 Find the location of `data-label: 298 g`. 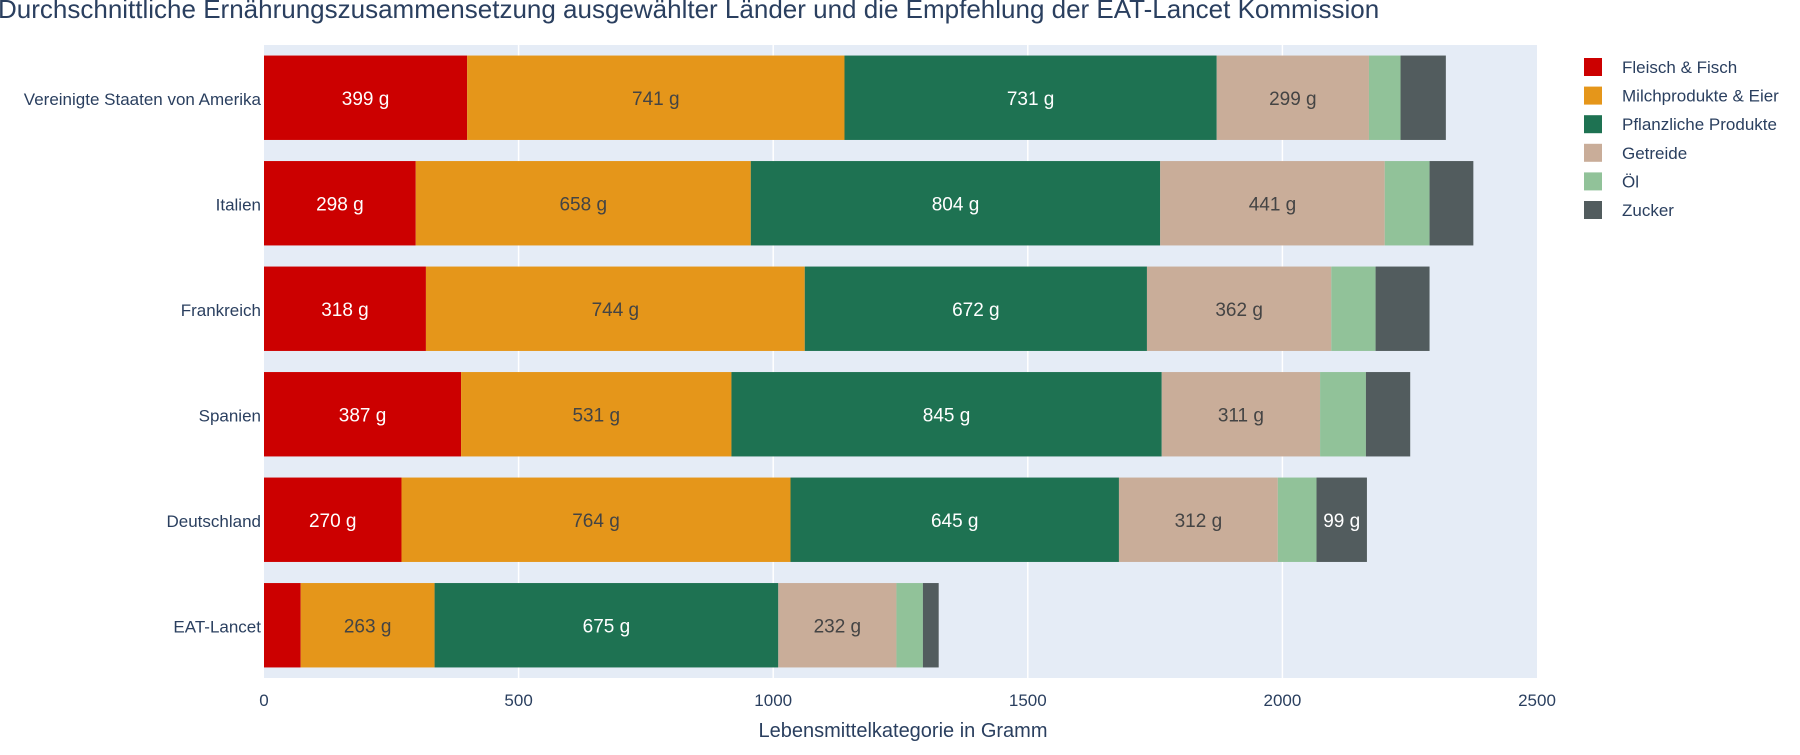

data-label: 298 g is located at coordinates (340, 204).